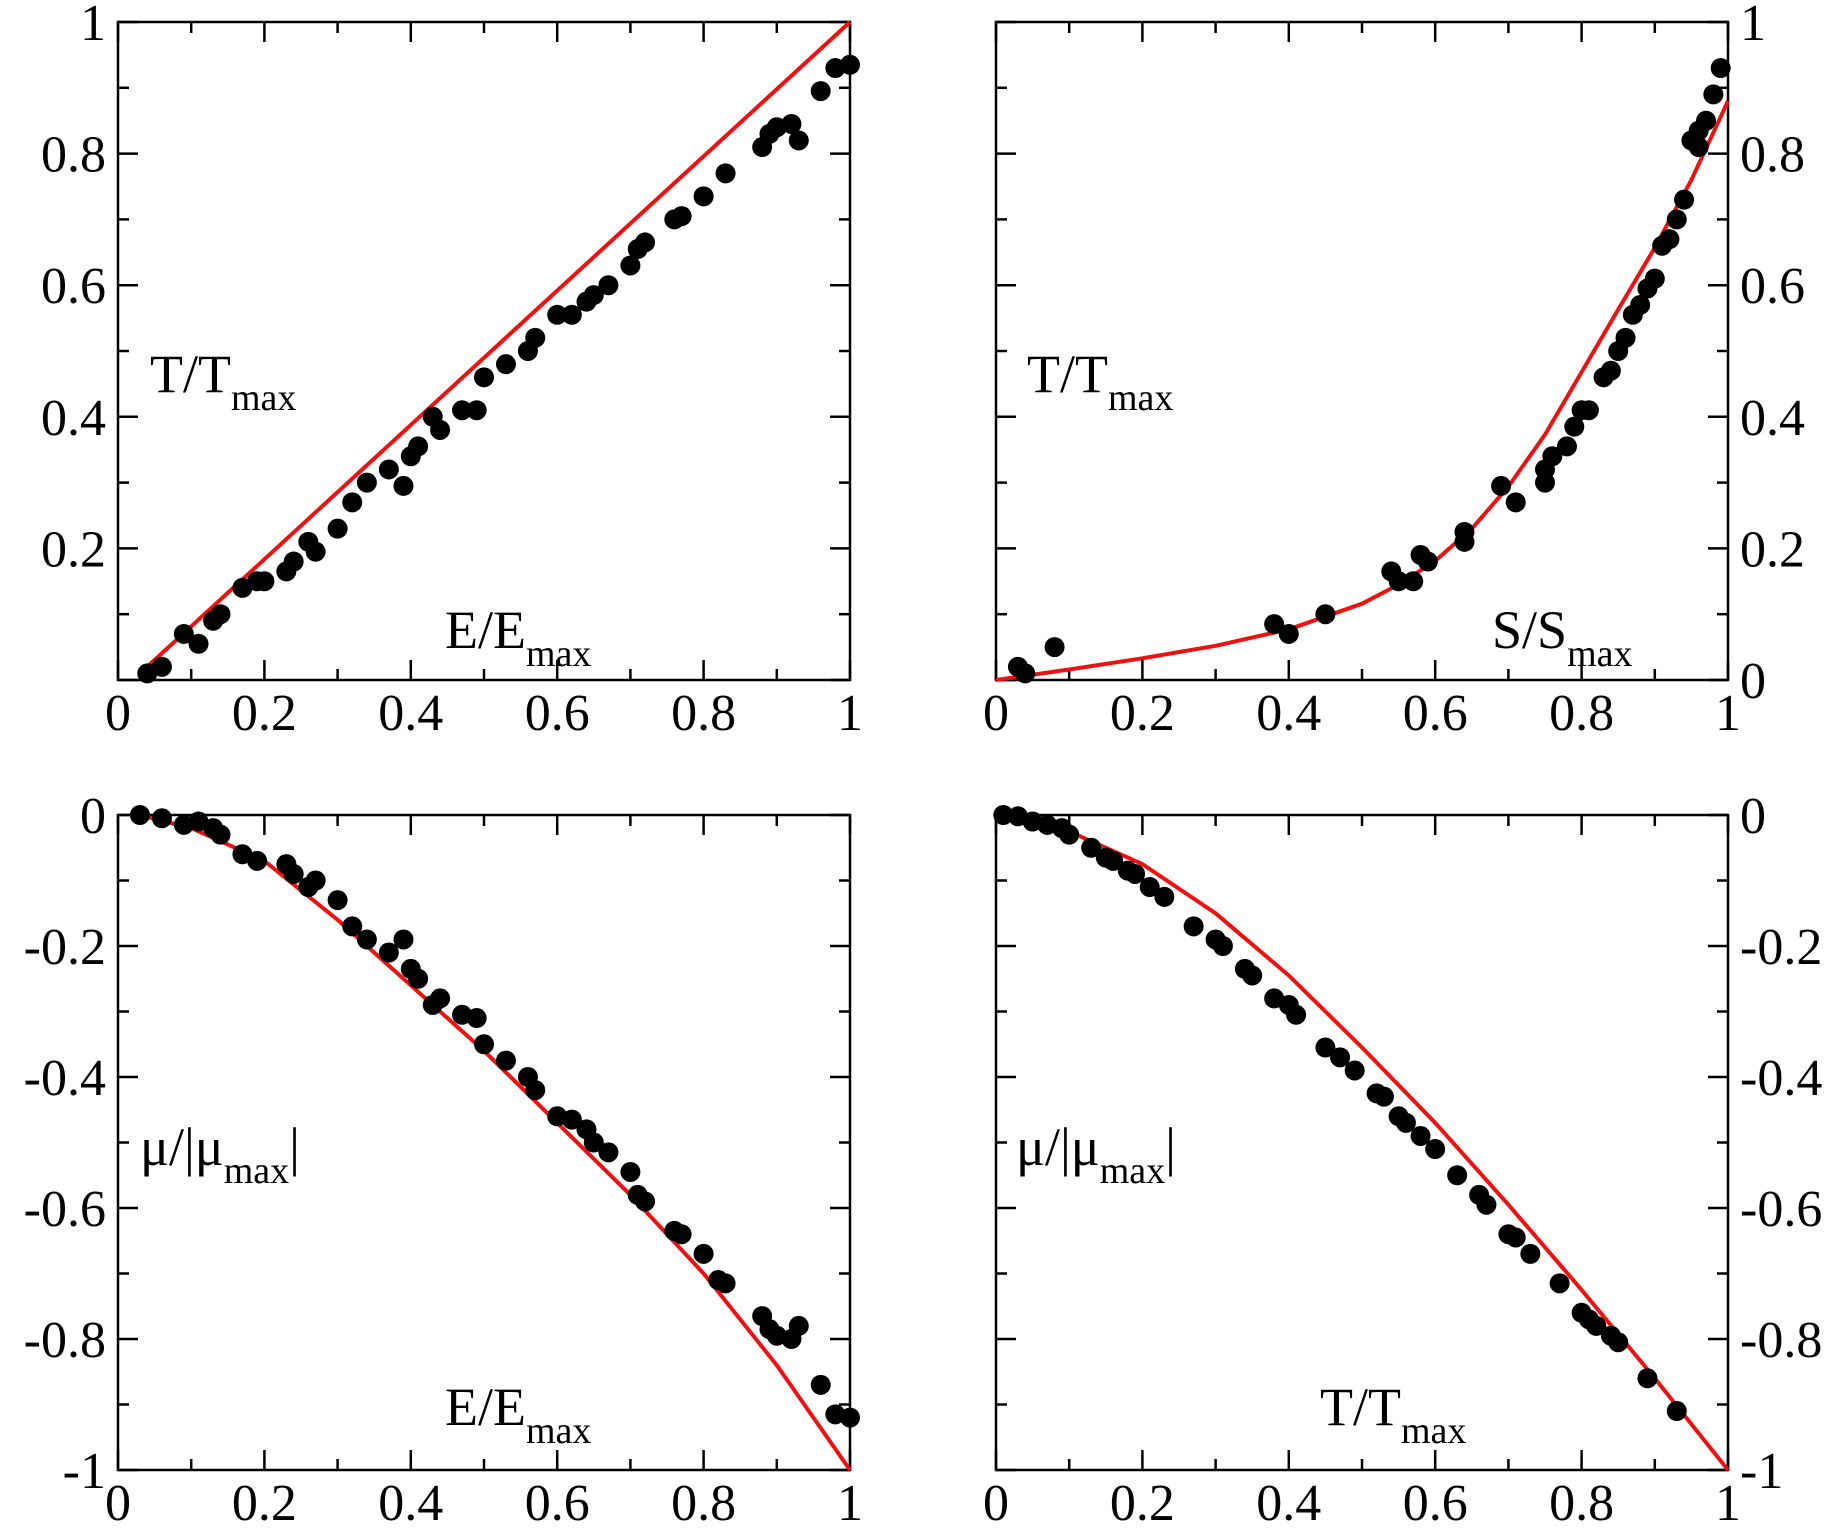  I want to click on y-tick-label: -0.8, so click(65, 1340).